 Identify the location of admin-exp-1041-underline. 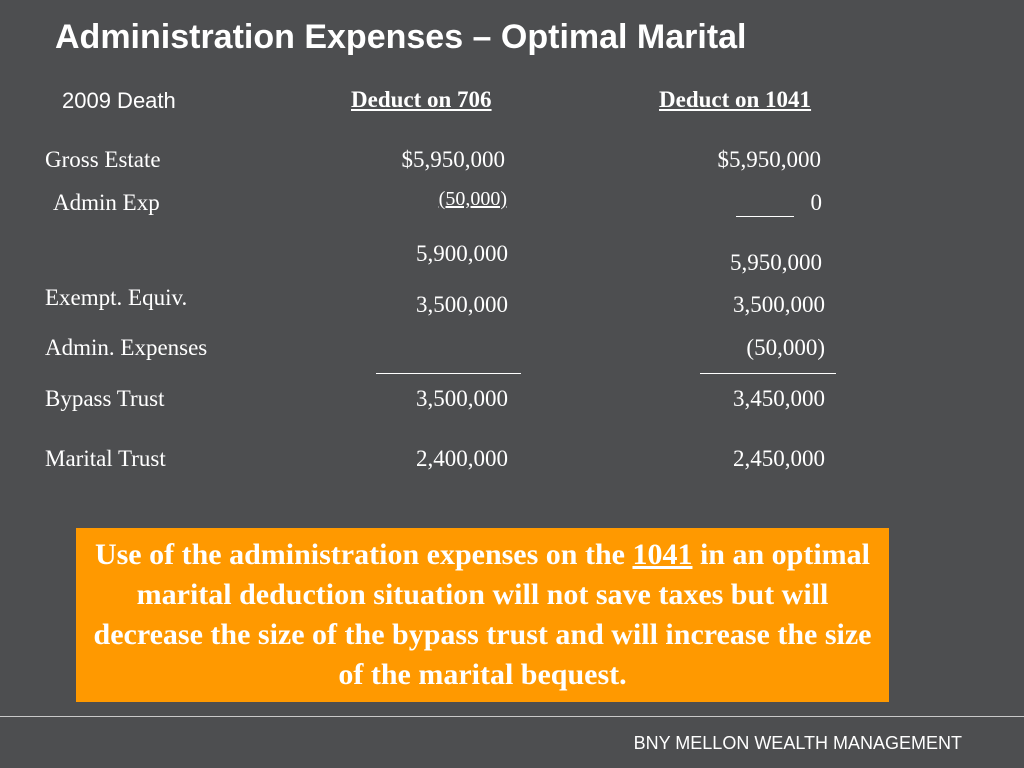
(765, 216).